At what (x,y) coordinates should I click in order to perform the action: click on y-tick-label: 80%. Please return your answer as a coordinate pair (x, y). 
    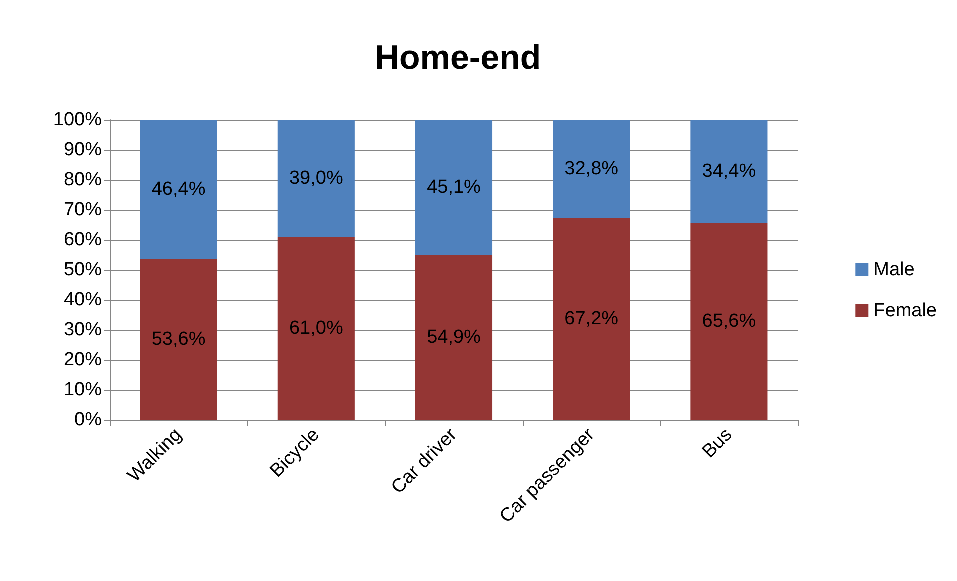
    Looking at the image, I should click on (83, 180).